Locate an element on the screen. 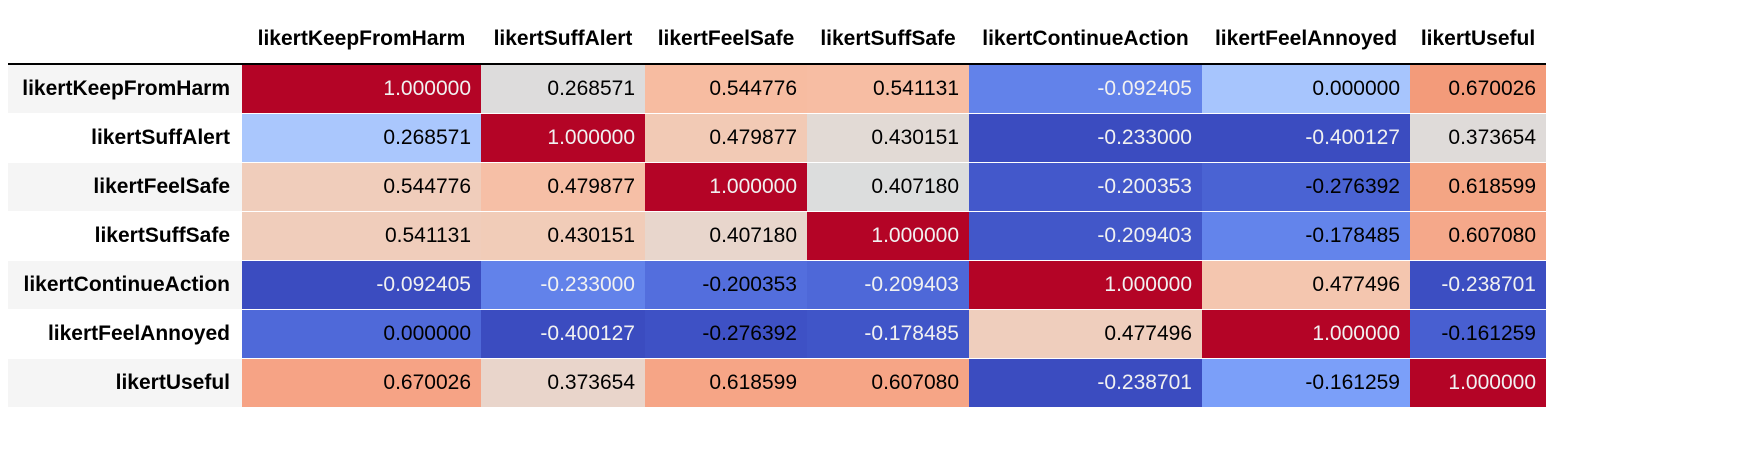 This screenshot has width=1742, height=458. row-header: likertContinueAction is located at coordinates (125, 285).